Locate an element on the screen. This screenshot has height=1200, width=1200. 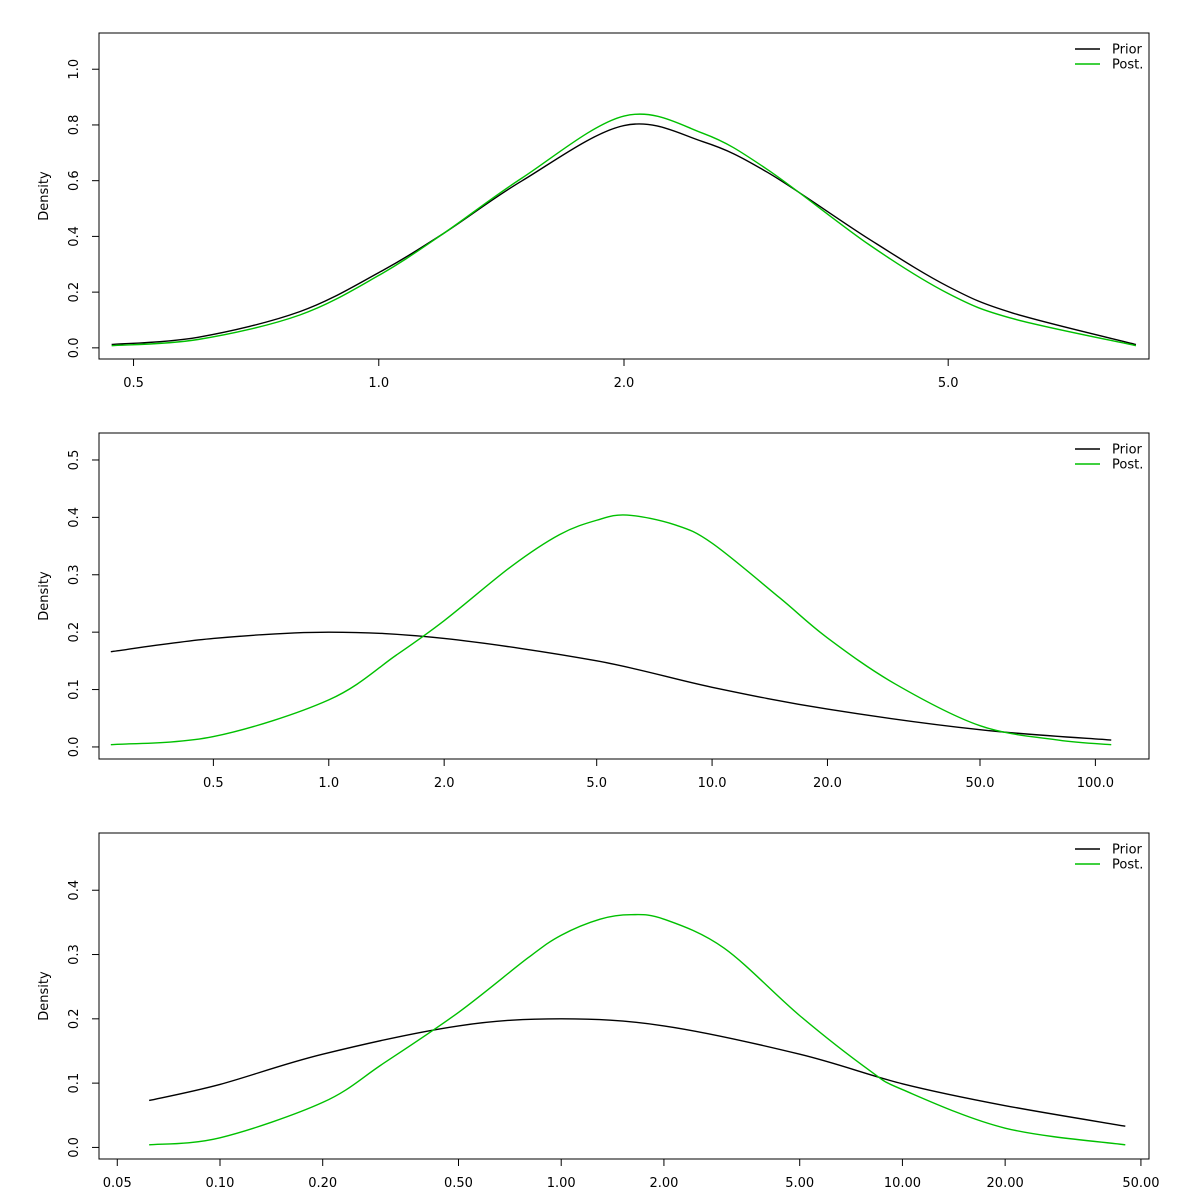
y-tick-label: 0.6 is located at coordinates (74, 180).